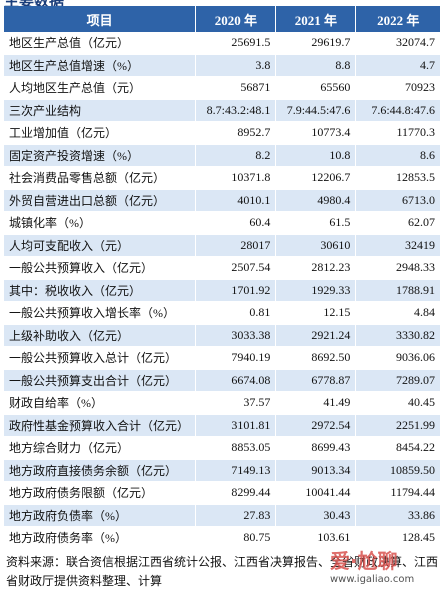 The image size is (445, 603). I want to click on table-row: 固定资产投资增速（%） 8.2 10.8 8.6, so click(222, 155).